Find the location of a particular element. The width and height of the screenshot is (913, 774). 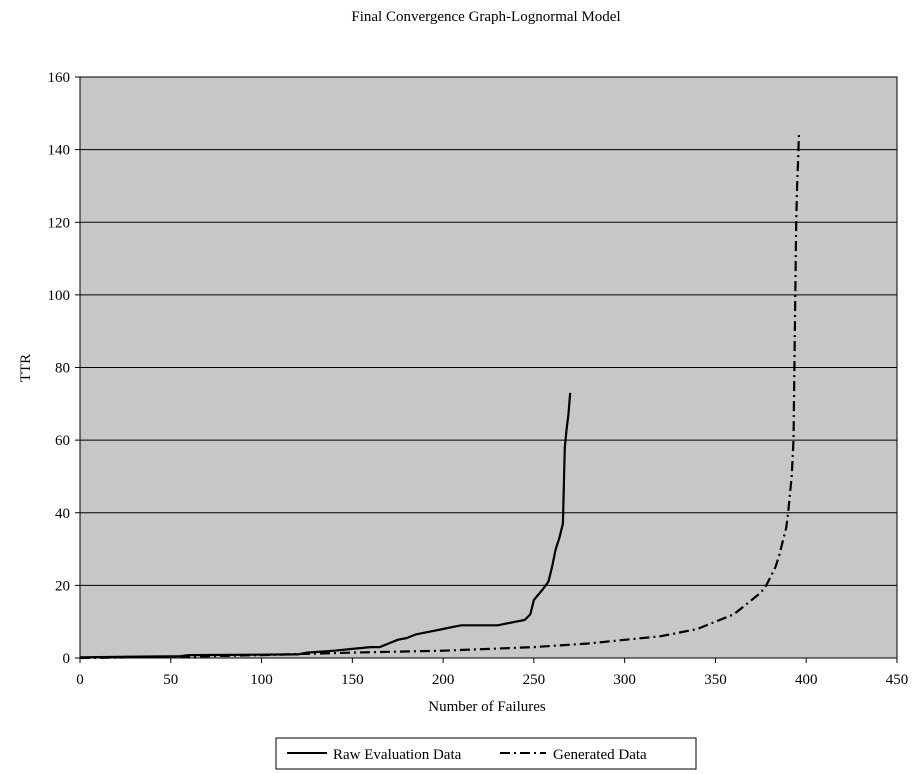

x-tick-label: 150 is located at coordinates (352, 680).